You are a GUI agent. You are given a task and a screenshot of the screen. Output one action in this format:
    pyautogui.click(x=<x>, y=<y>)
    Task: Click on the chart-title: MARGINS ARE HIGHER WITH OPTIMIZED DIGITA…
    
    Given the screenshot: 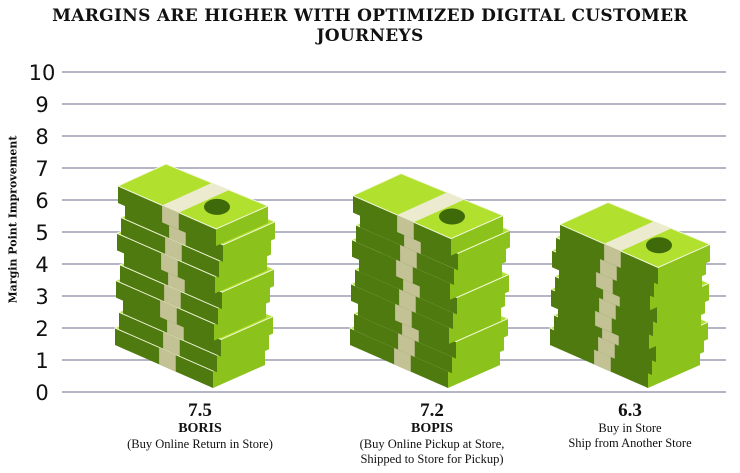 What is the action you would take?
    pyautogui.click(x=370, y=26)
    